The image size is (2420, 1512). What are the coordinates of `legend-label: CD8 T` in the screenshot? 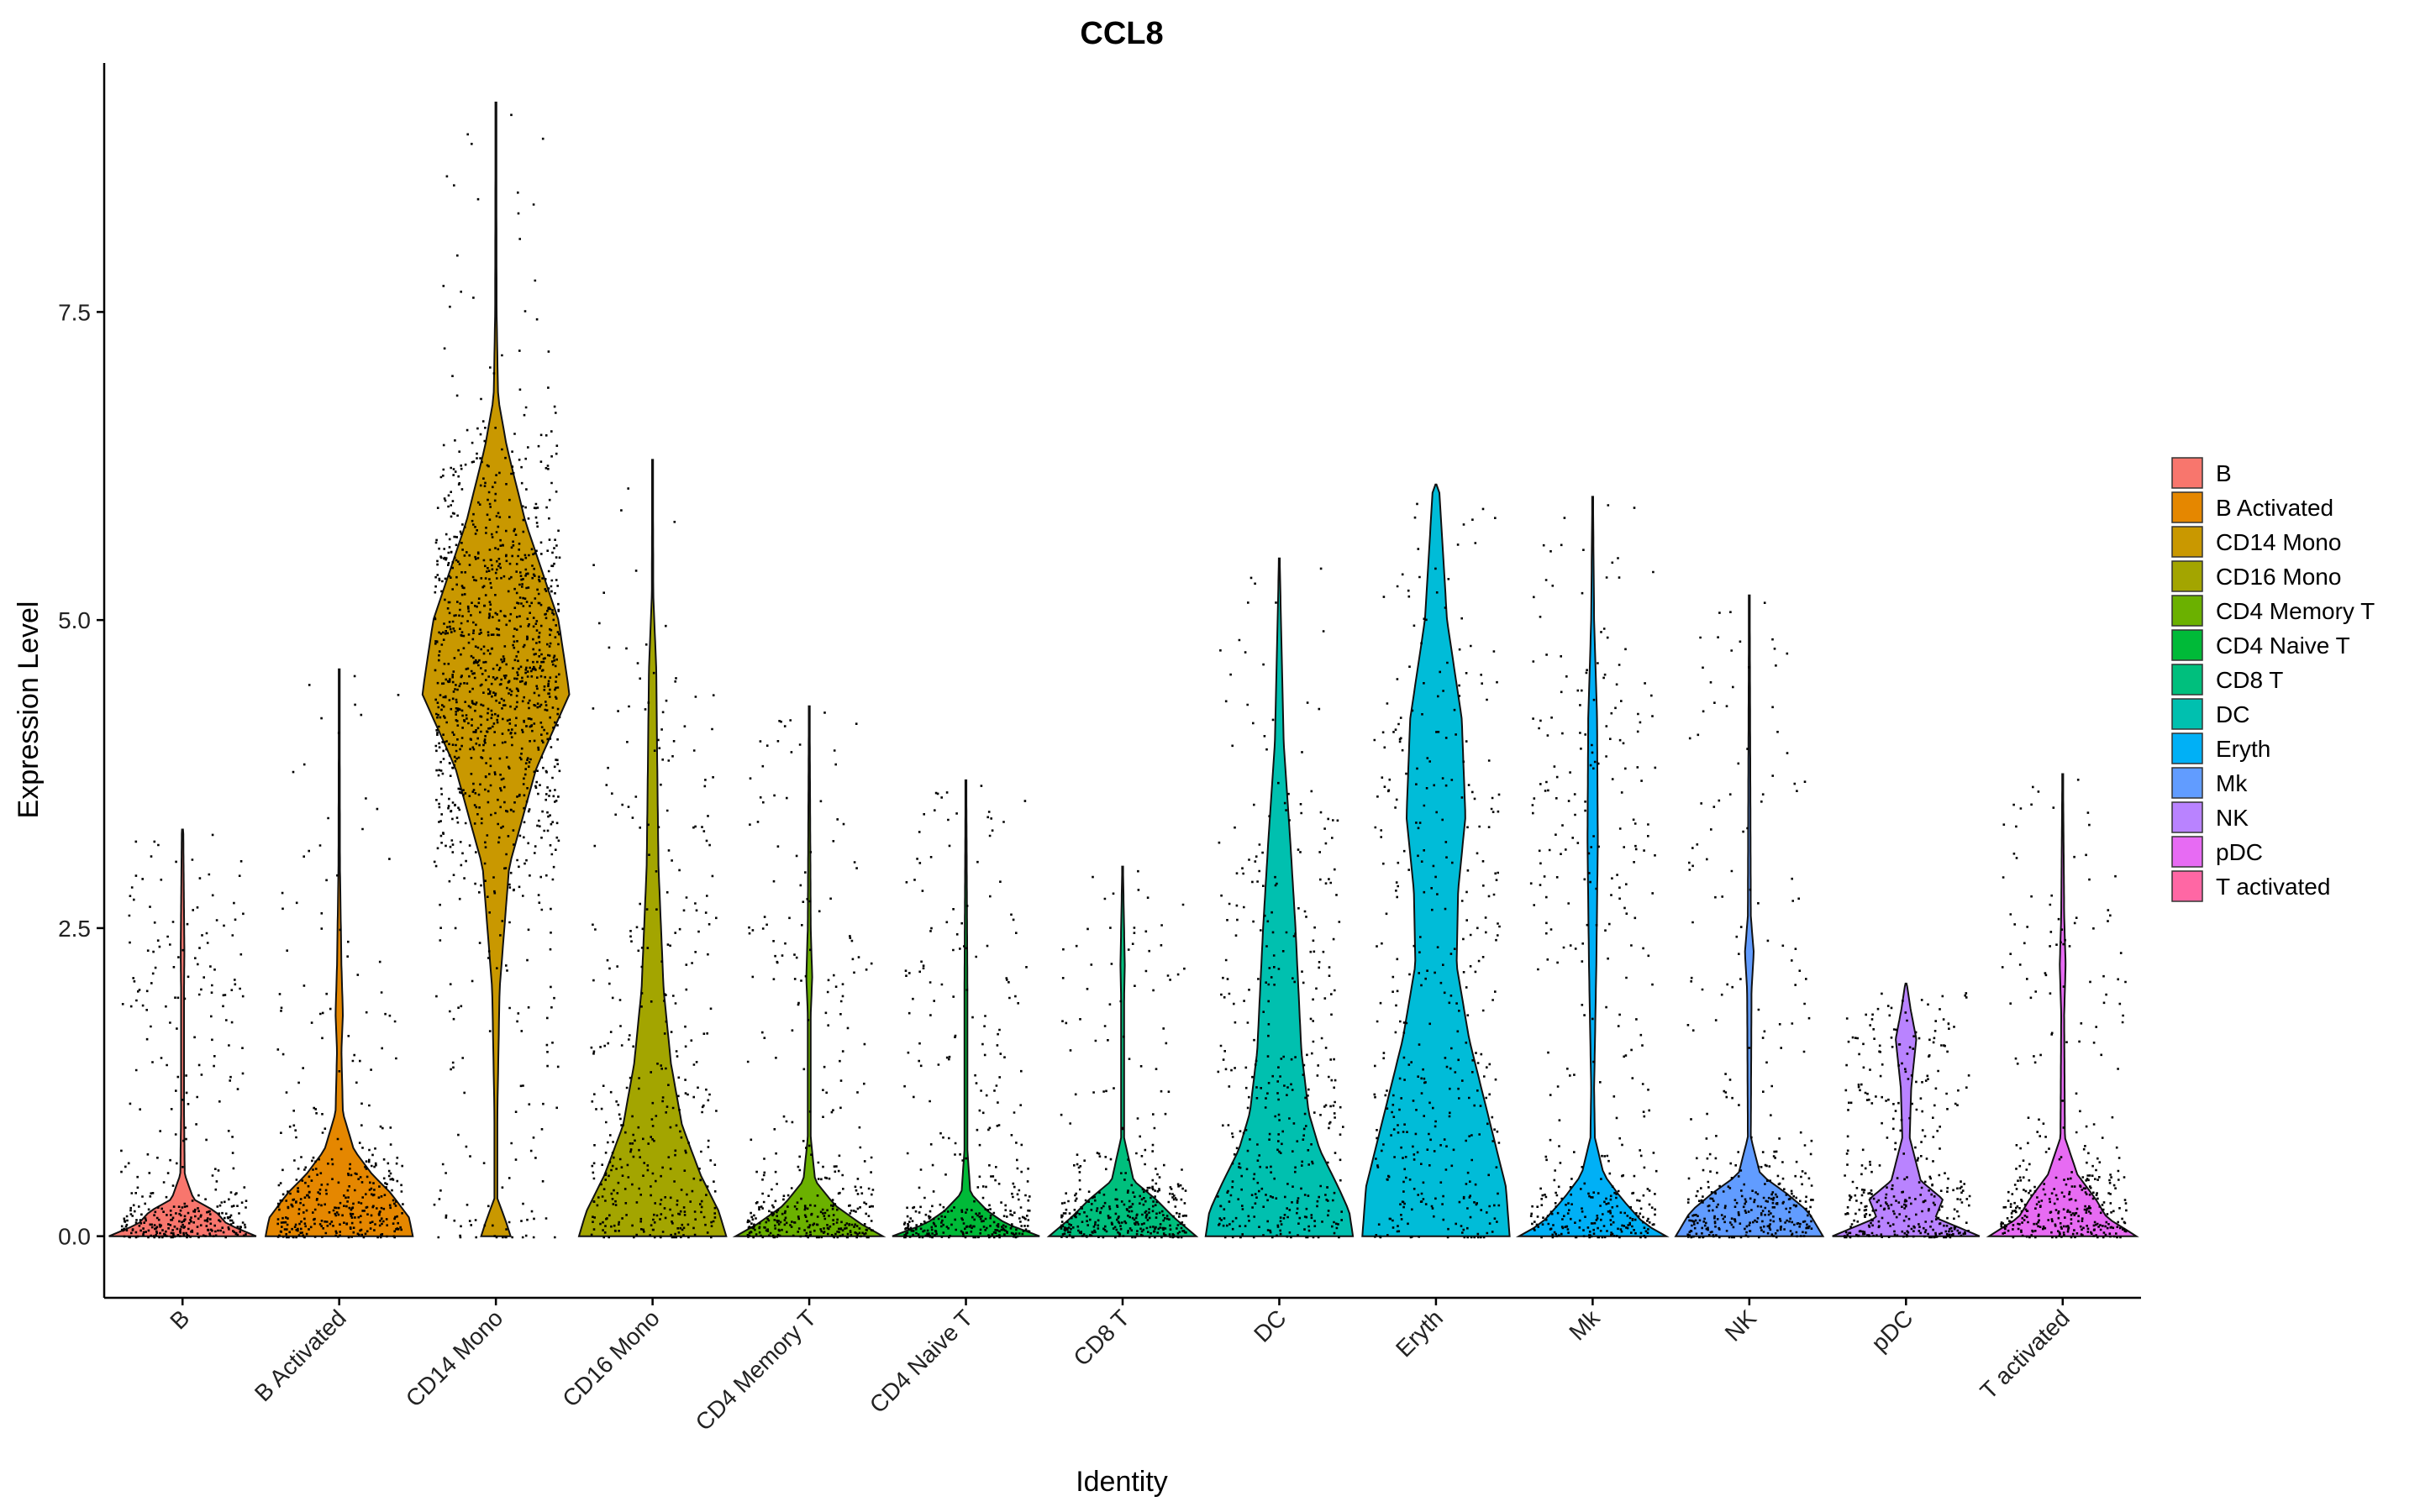 It's located at (2249, 680).